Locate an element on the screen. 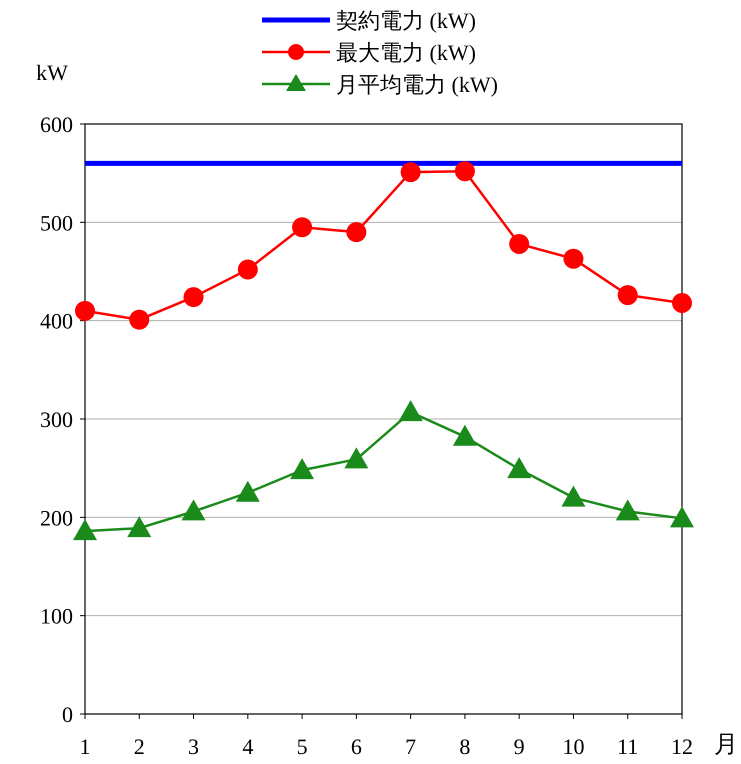 Image resolution: width=741 pixels, height=764 pixels. x-tick-label: 9 is located at coordinates (519, 746).